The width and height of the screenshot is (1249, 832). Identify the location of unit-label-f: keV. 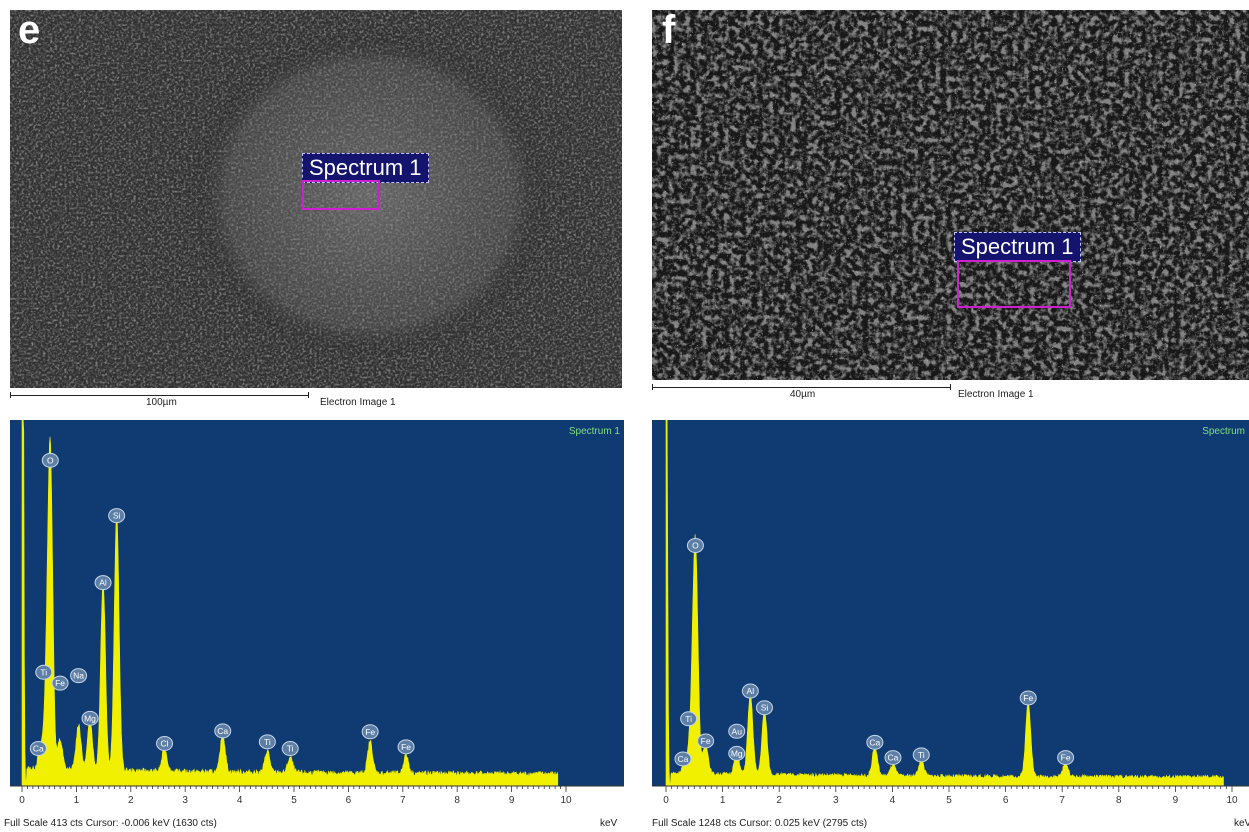
(1241, 823).